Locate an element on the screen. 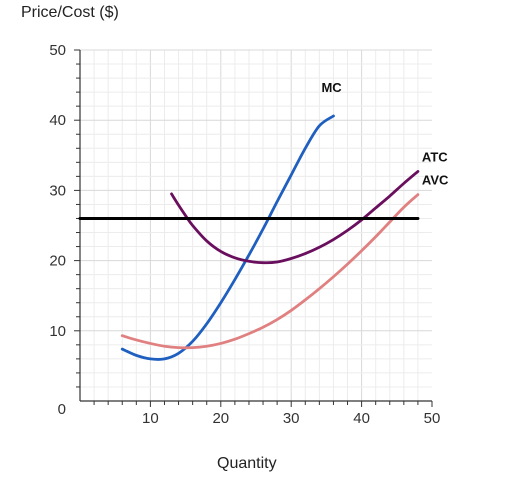  x-tick-label: 50 is located at coordinates (432, 418).